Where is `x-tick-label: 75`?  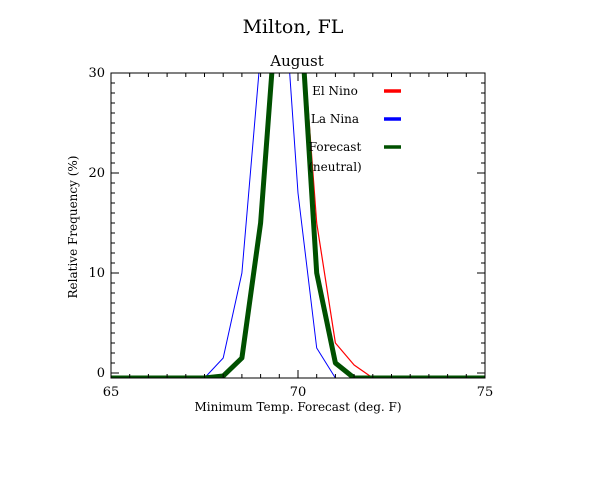 x-tick-label: 75 is located at coordinates (485, 392).